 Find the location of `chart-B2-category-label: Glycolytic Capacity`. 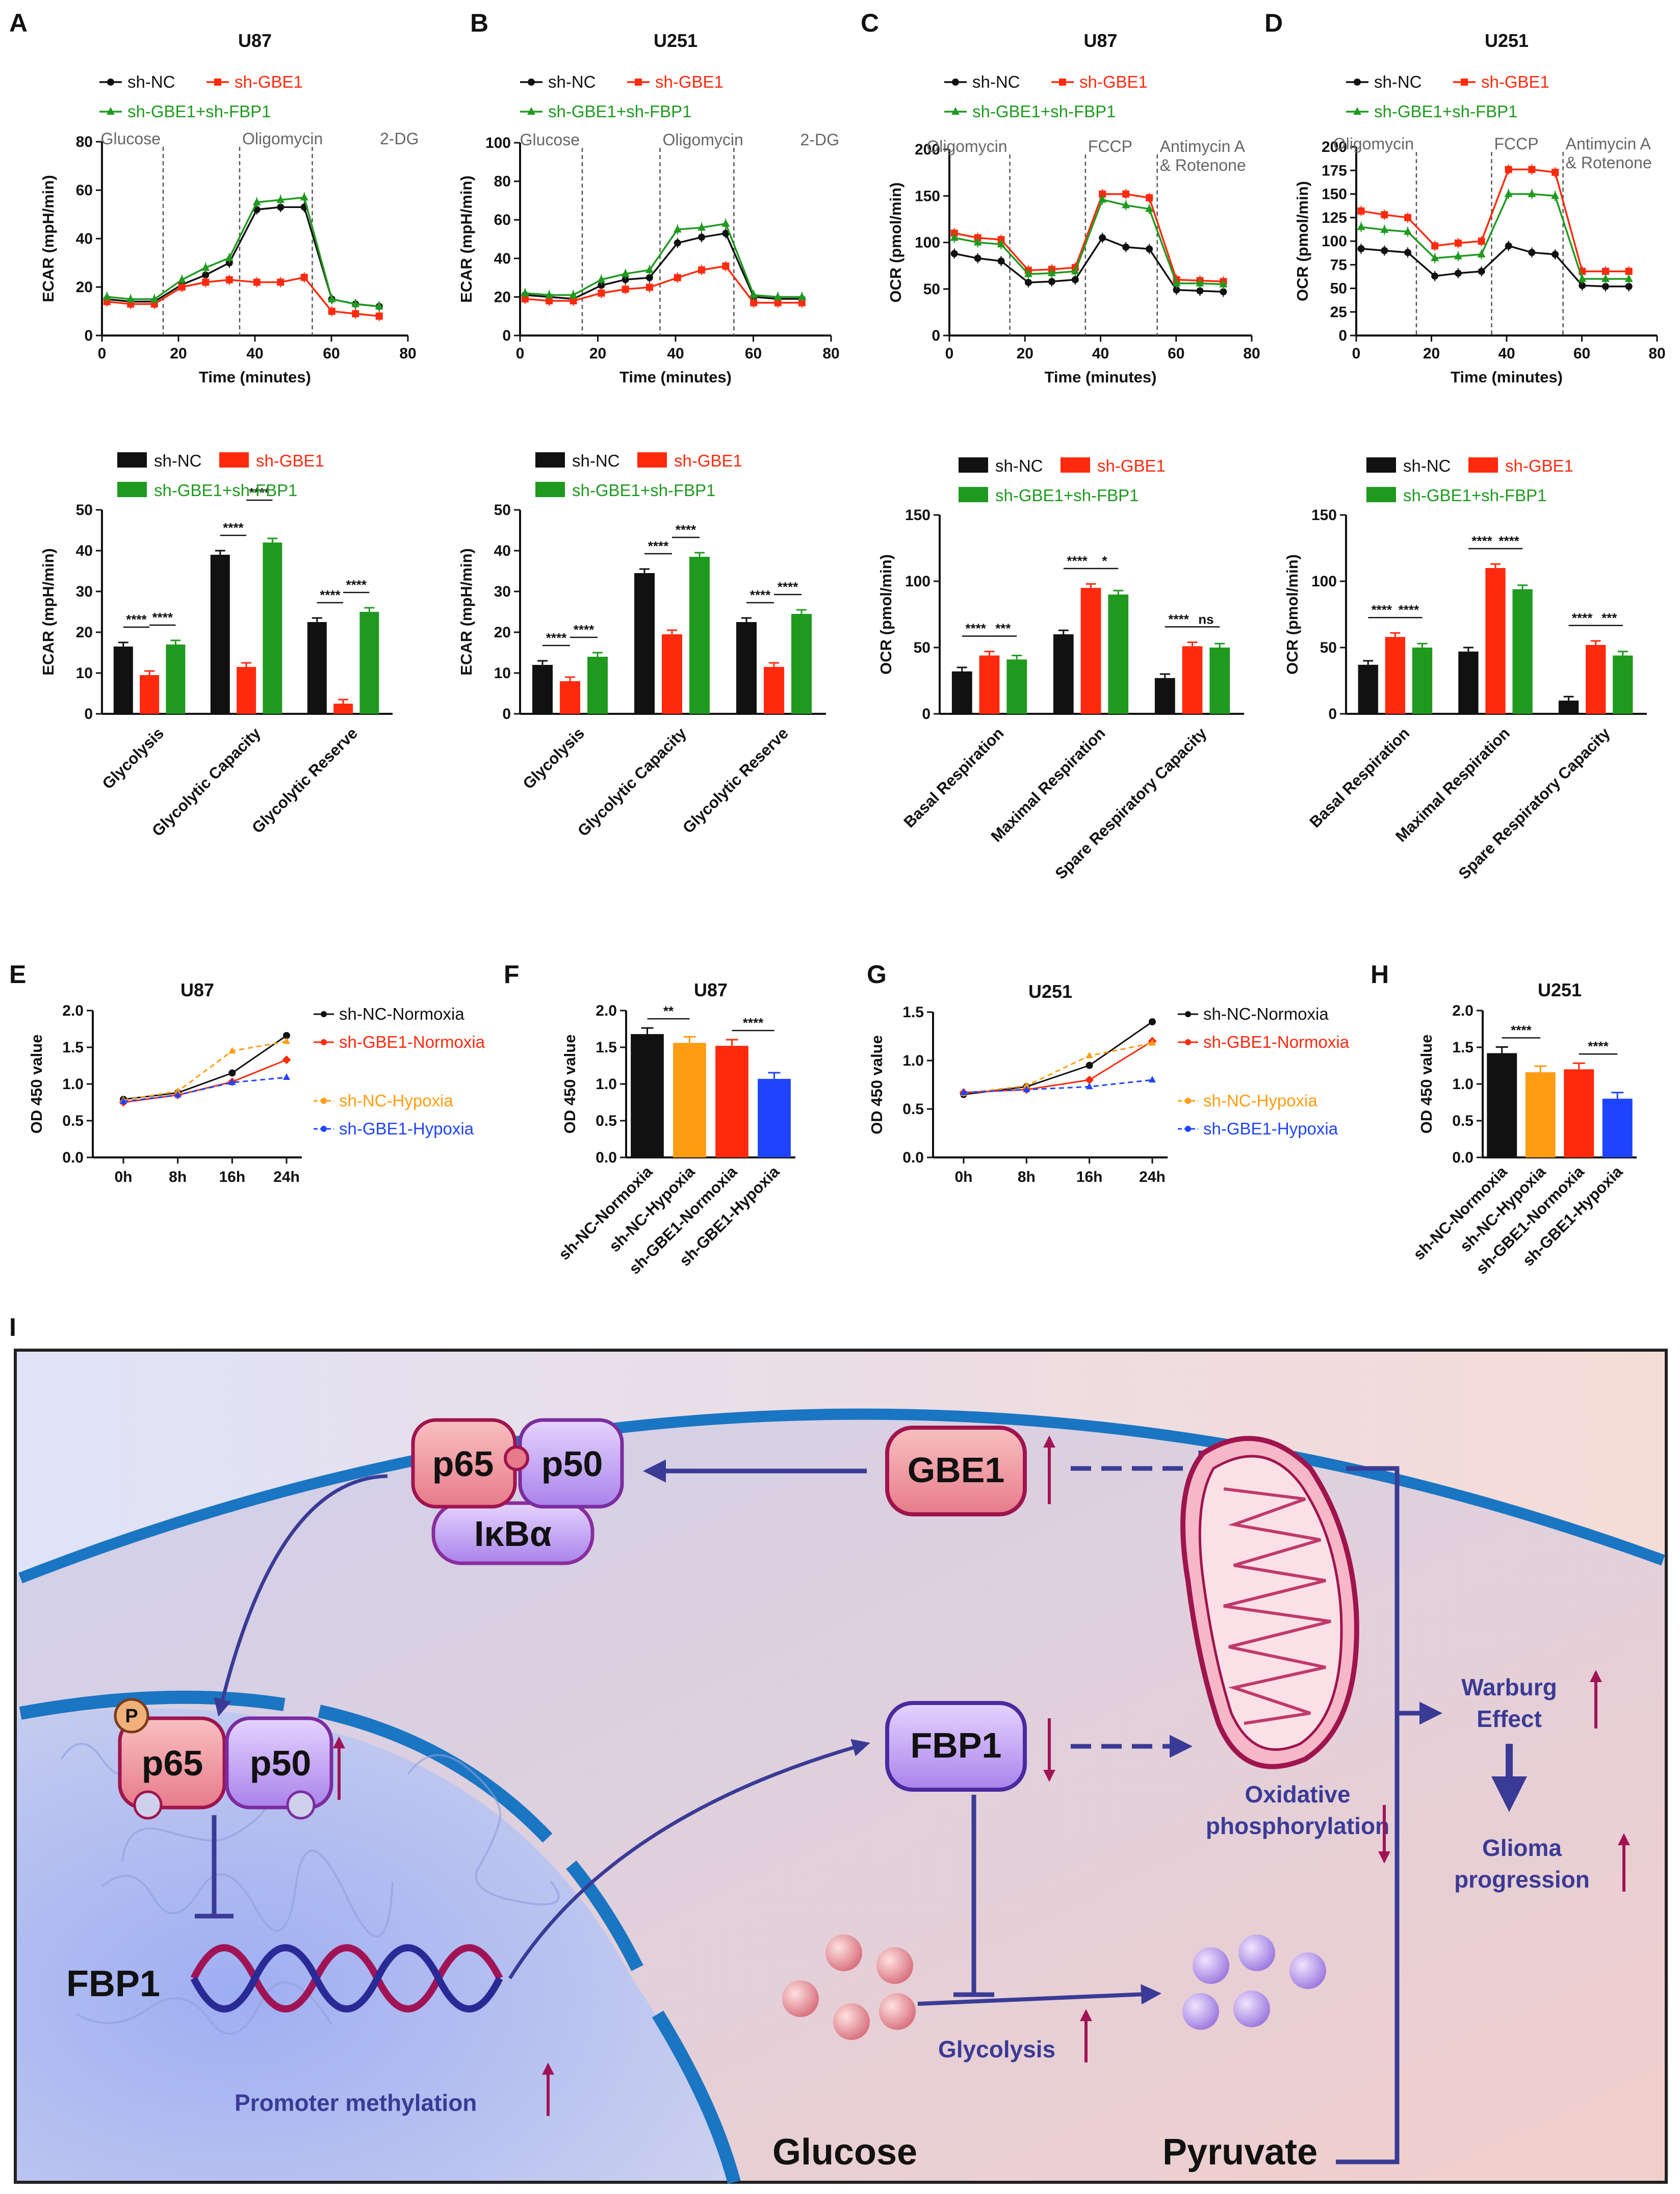

chart-B2-category-label: Glycolytic Capacity is located at coordinates (632, 782).